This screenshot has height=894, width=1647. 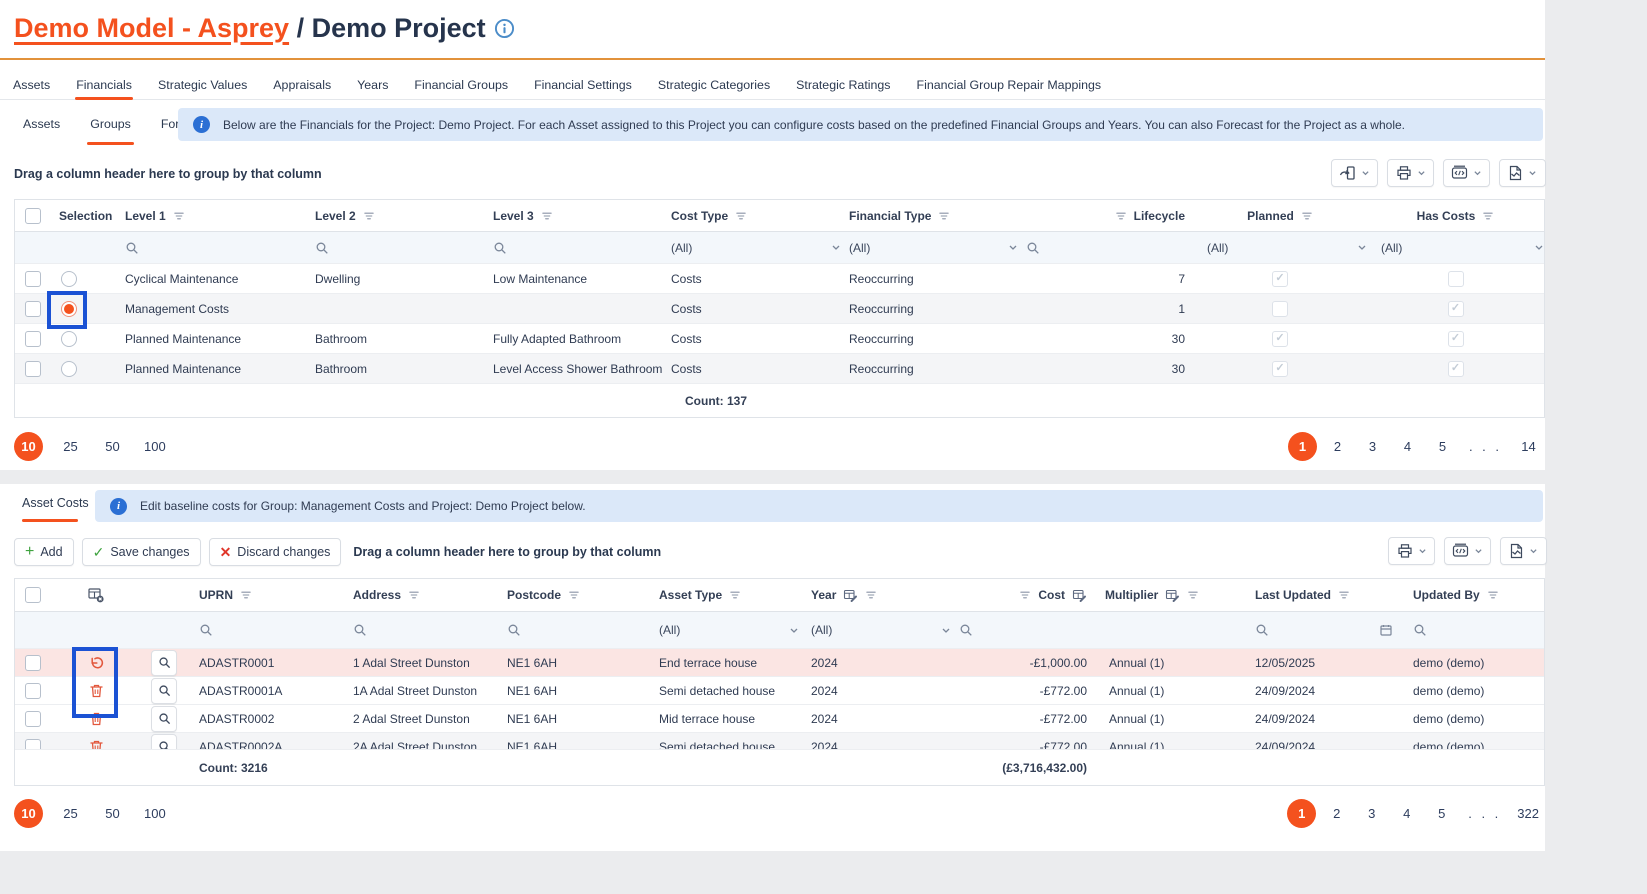 I want to click on filter-address, so click(x=418, y=630).